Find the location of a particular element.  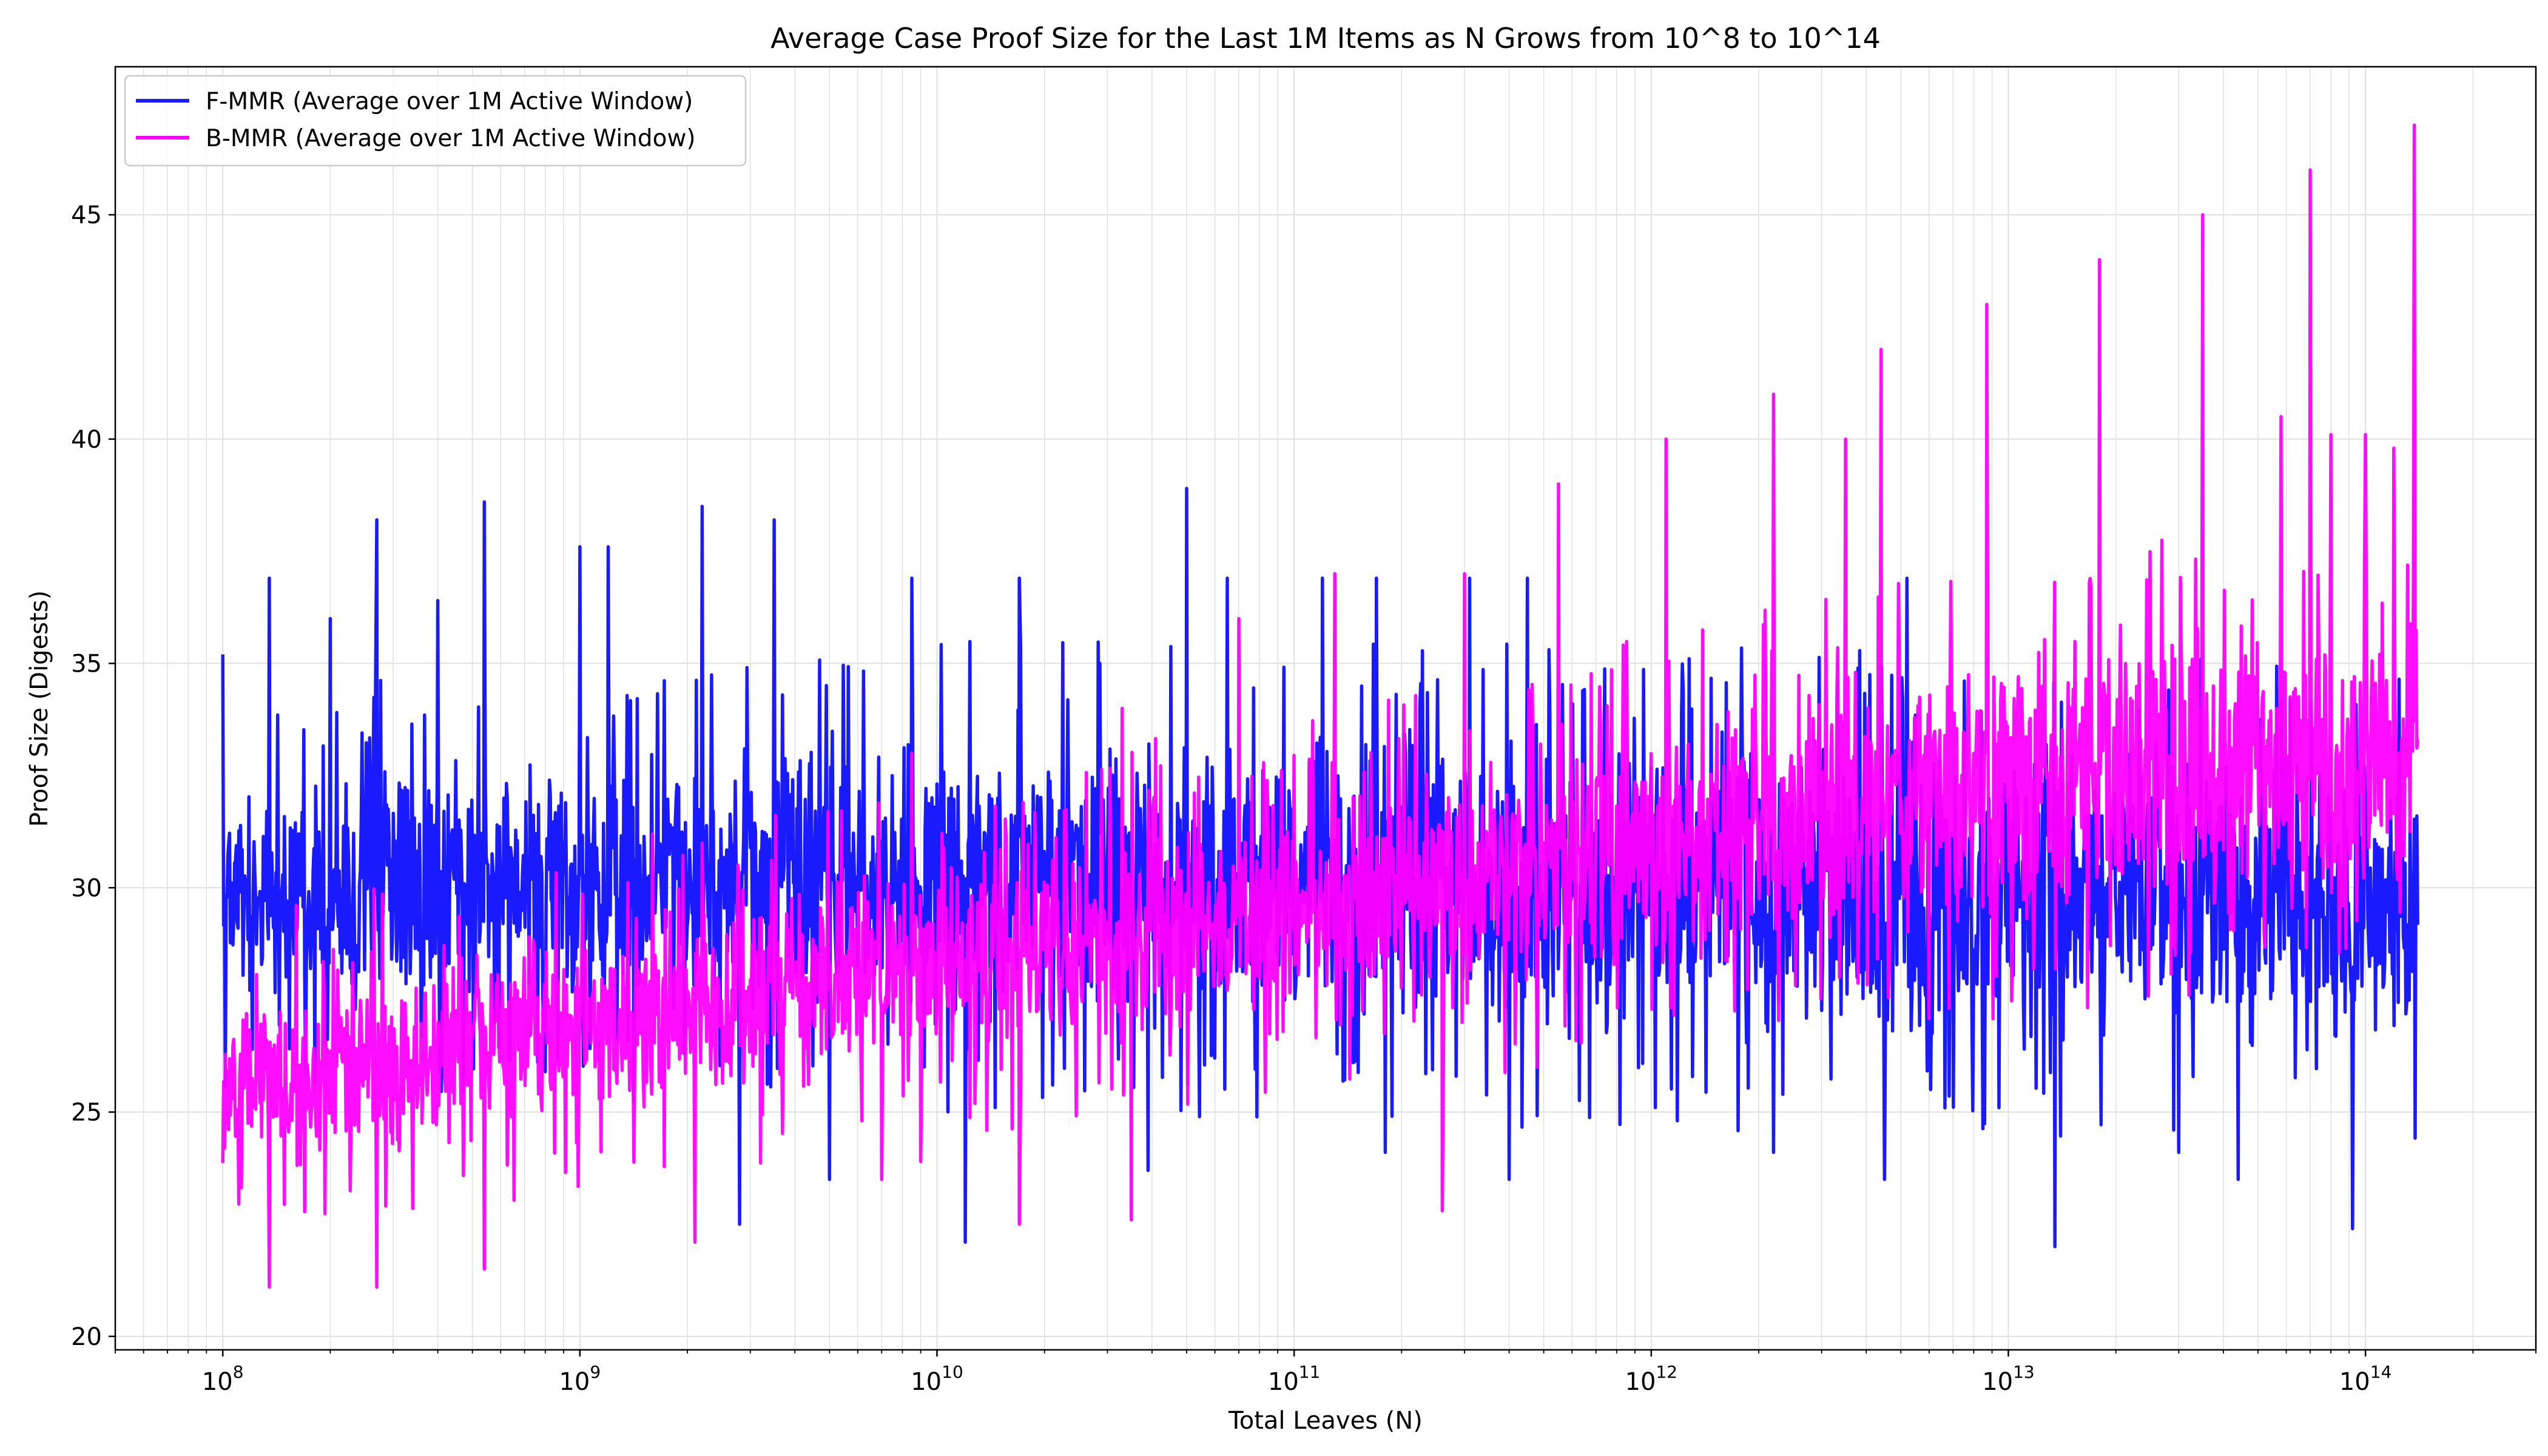

y-tick-label: 20 is located at coordinates (86, 1337).